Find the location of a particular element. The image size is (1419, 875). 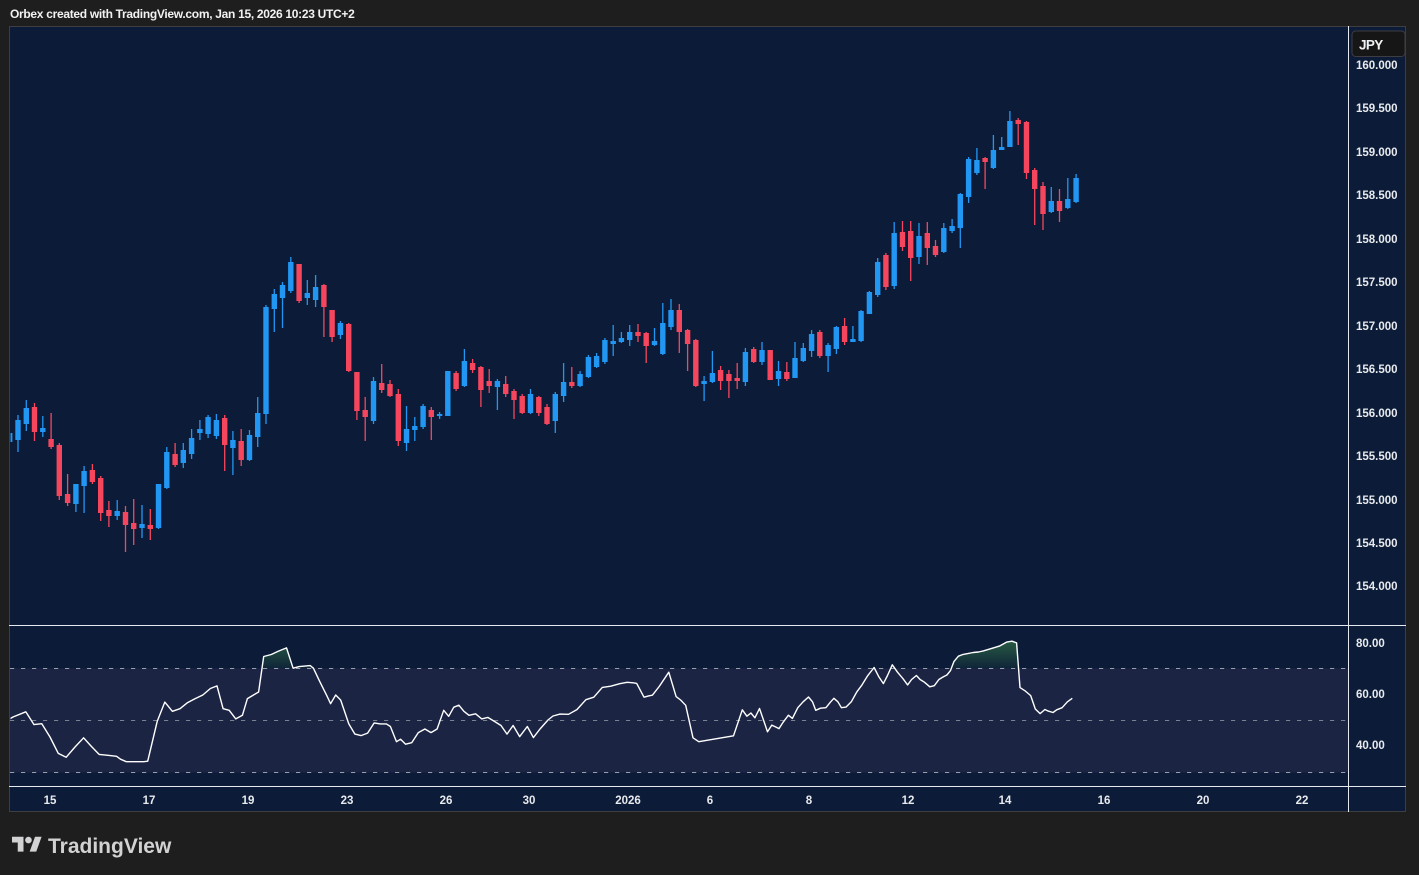

svg-text: 154.500 is located at coordinates (1377, 544).